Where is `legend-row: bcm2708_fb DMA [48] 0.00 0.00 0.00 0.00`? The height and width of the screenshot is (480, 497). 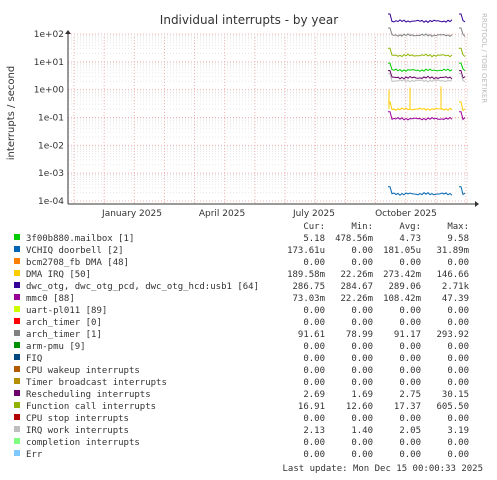
legend-row: bcm2708_fb DMA [48] 0.00 0.00 0.00 0.00 is located at coordinates (241, 263).